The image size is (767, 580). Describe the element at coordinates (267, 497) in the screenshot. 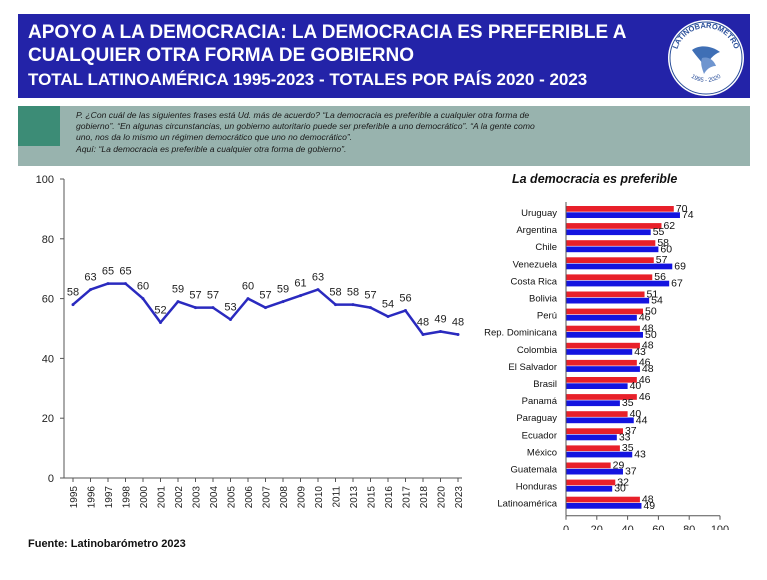

I see `line-x-tick-label: 2007` at that location.